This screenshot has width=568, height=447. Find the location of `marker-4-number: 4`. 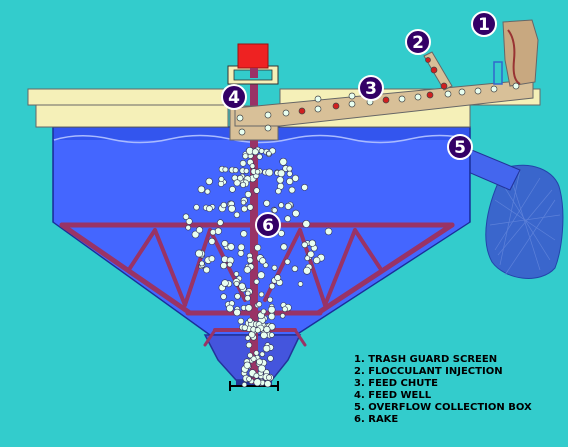

marker-4-number: 4 is located at coordinates (234, 98).